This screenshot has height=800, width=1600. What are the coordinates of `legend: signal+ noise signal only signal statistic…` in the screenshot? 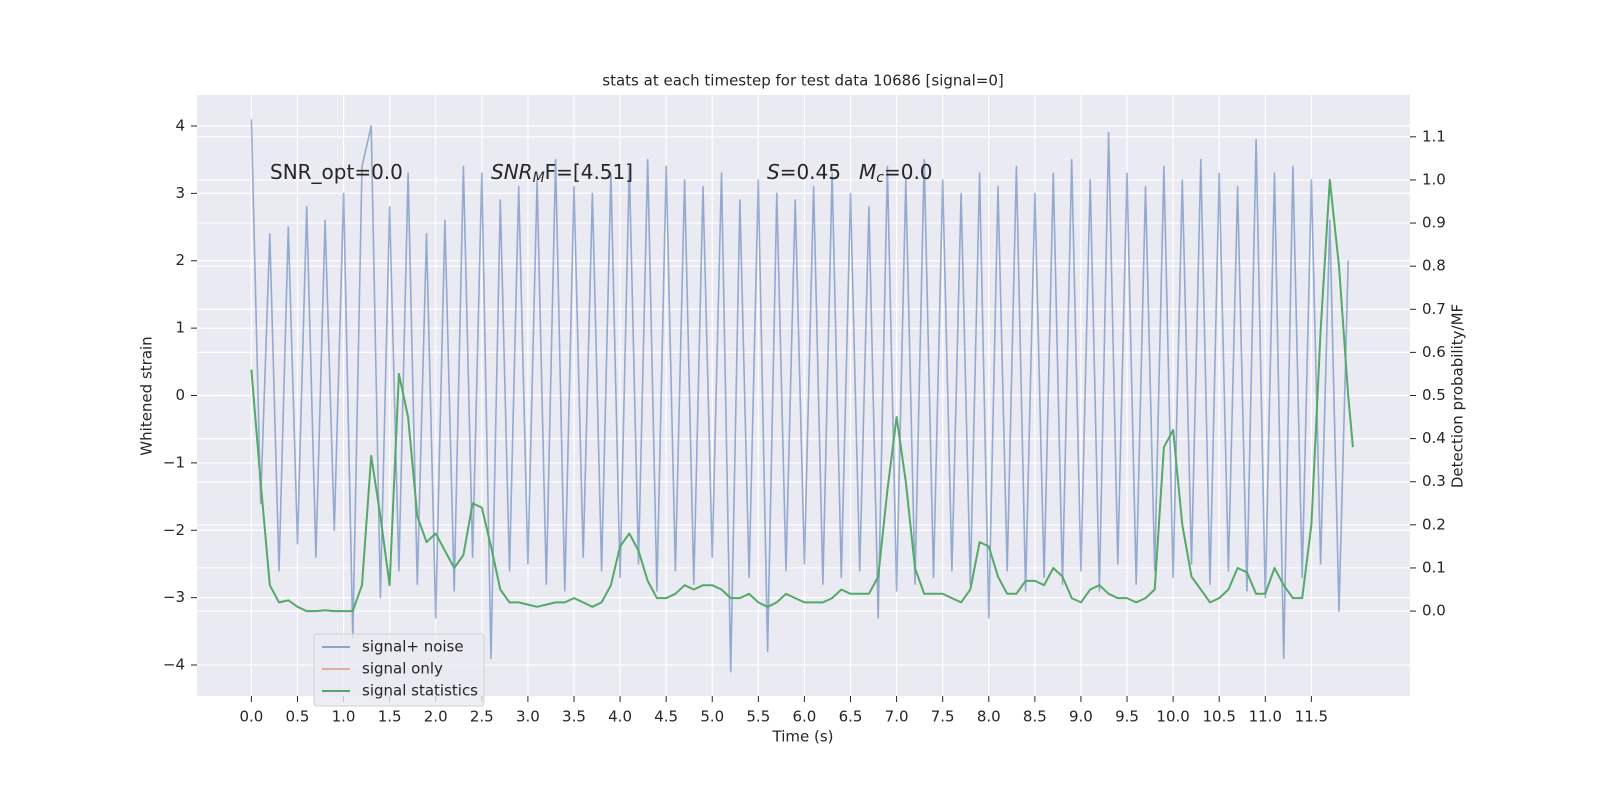 It's located at (399, 670).